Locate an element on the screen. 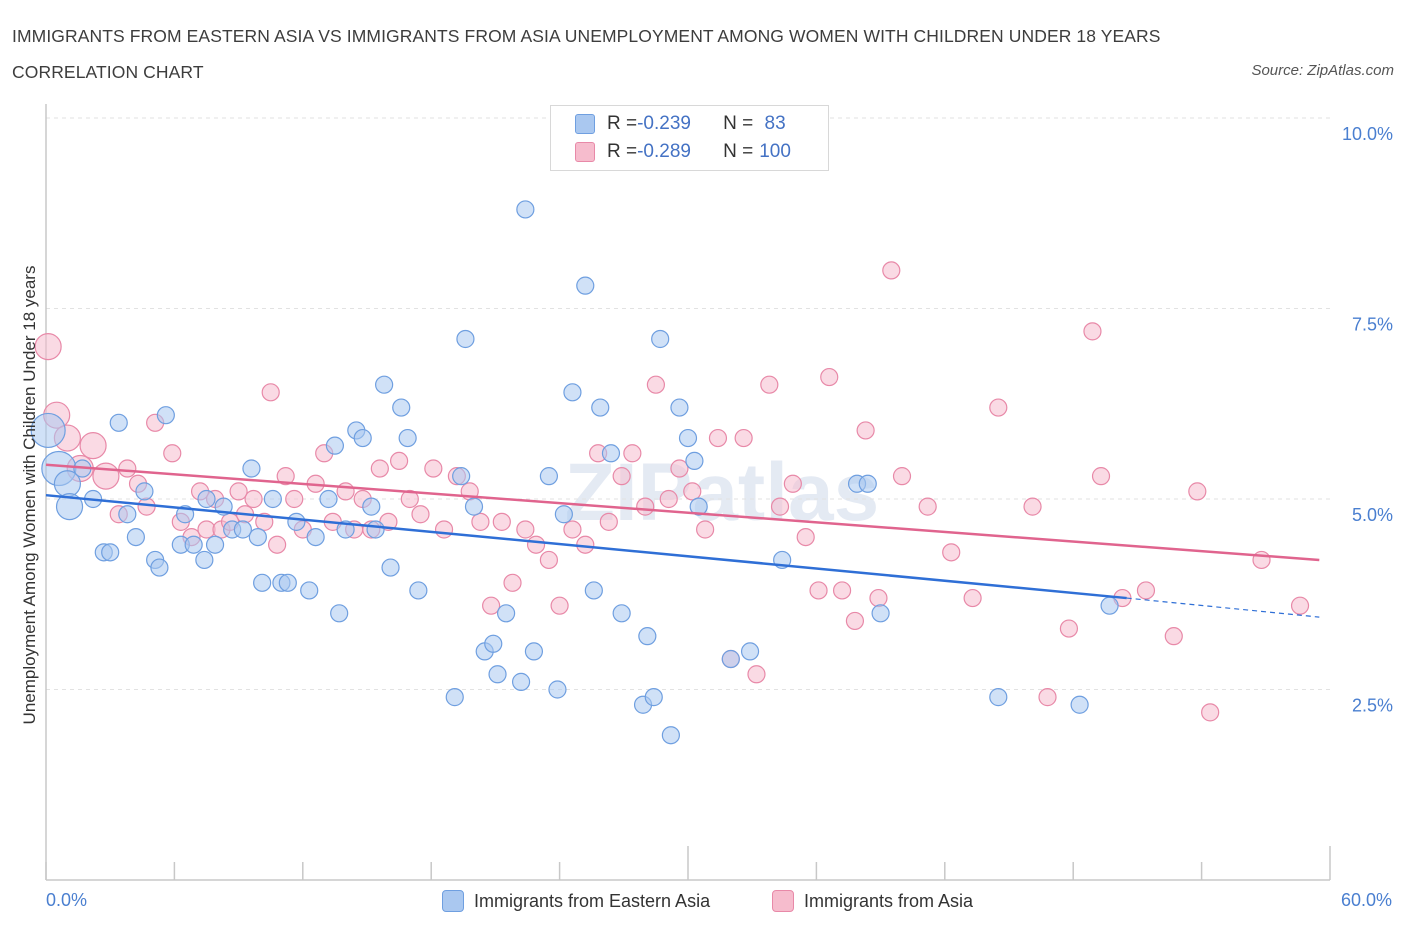 This screenshot has width=1406, height=930. trend-line-asia is located at coordinates (682, 512).